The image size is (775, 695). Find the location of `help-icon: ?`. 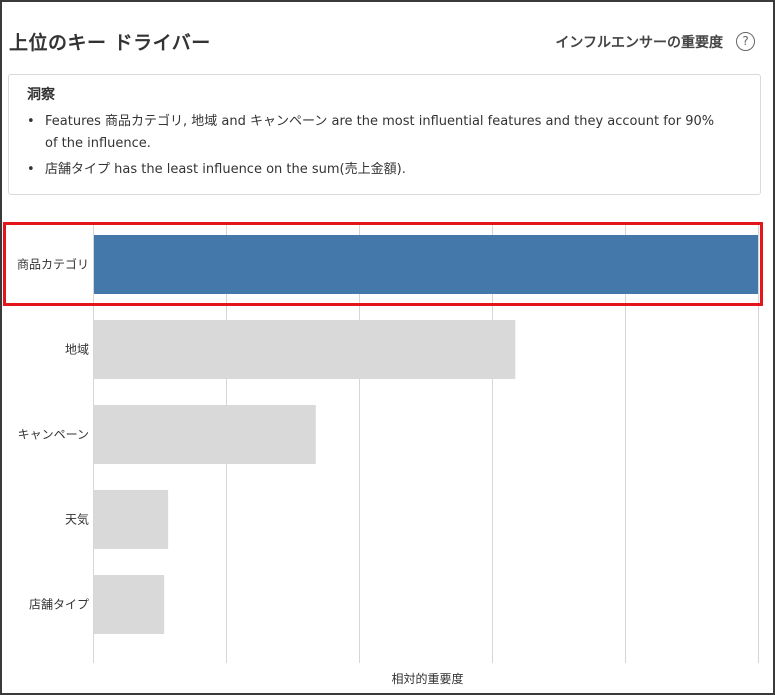

help-icon: ? is located at coordinates (745, 41).